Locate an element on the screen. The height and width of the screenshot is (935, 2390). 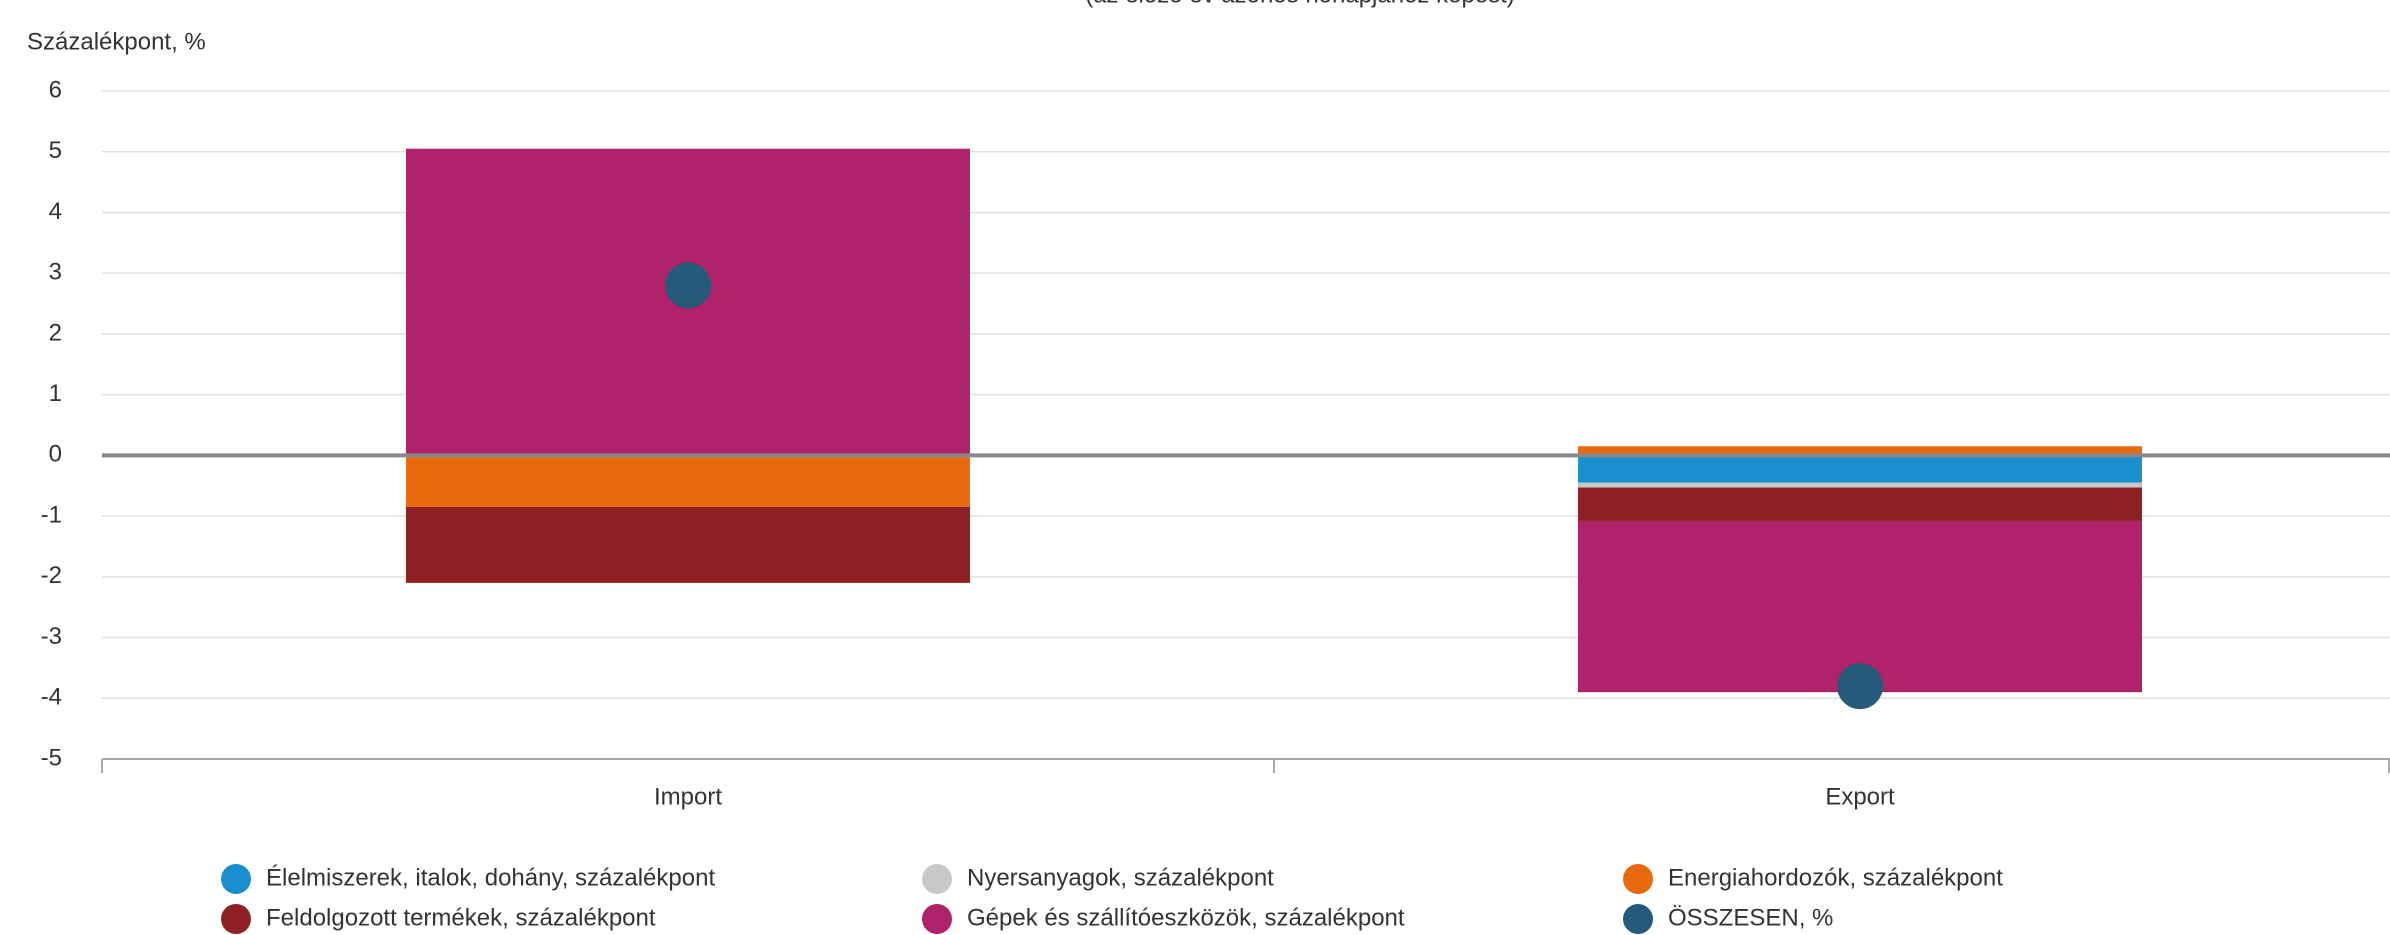
y-tick-label: 6 is located at coordinates (55, 89).